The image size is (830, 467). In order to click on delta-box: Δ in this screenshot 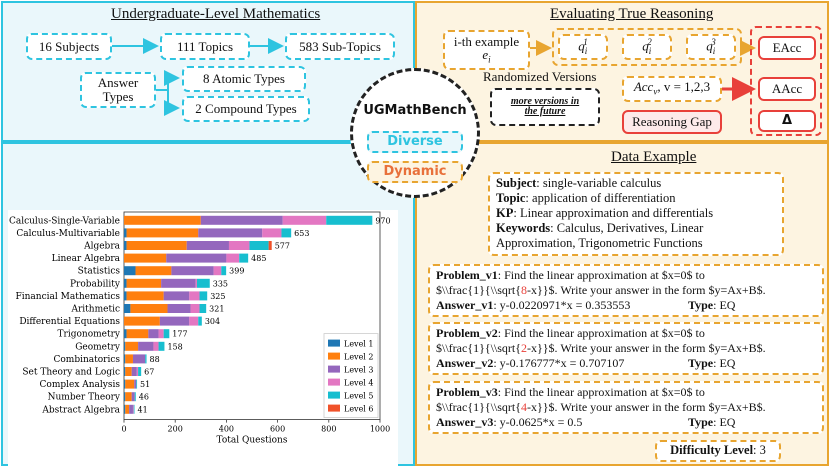, I will do `click(787, 121)`.